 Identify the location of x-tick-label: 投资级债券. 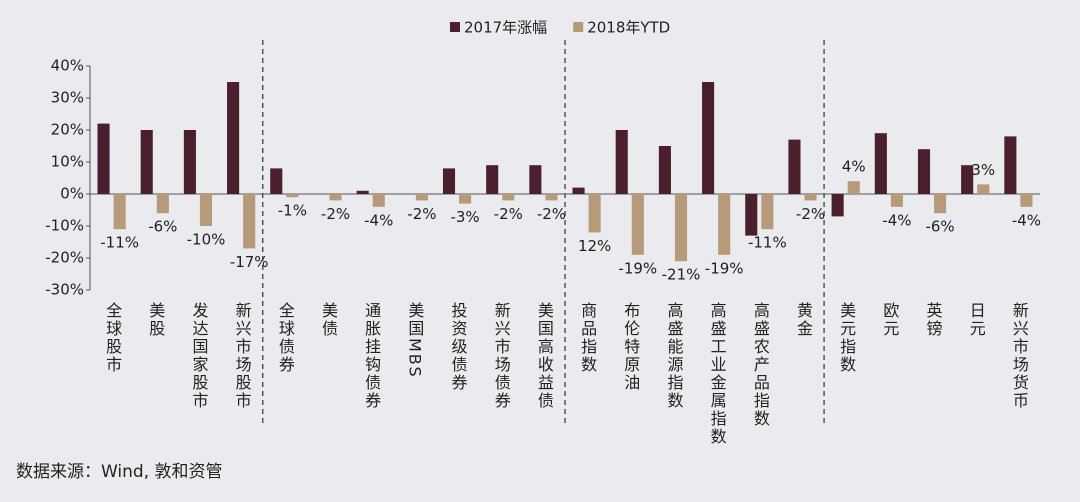
(458, 347).